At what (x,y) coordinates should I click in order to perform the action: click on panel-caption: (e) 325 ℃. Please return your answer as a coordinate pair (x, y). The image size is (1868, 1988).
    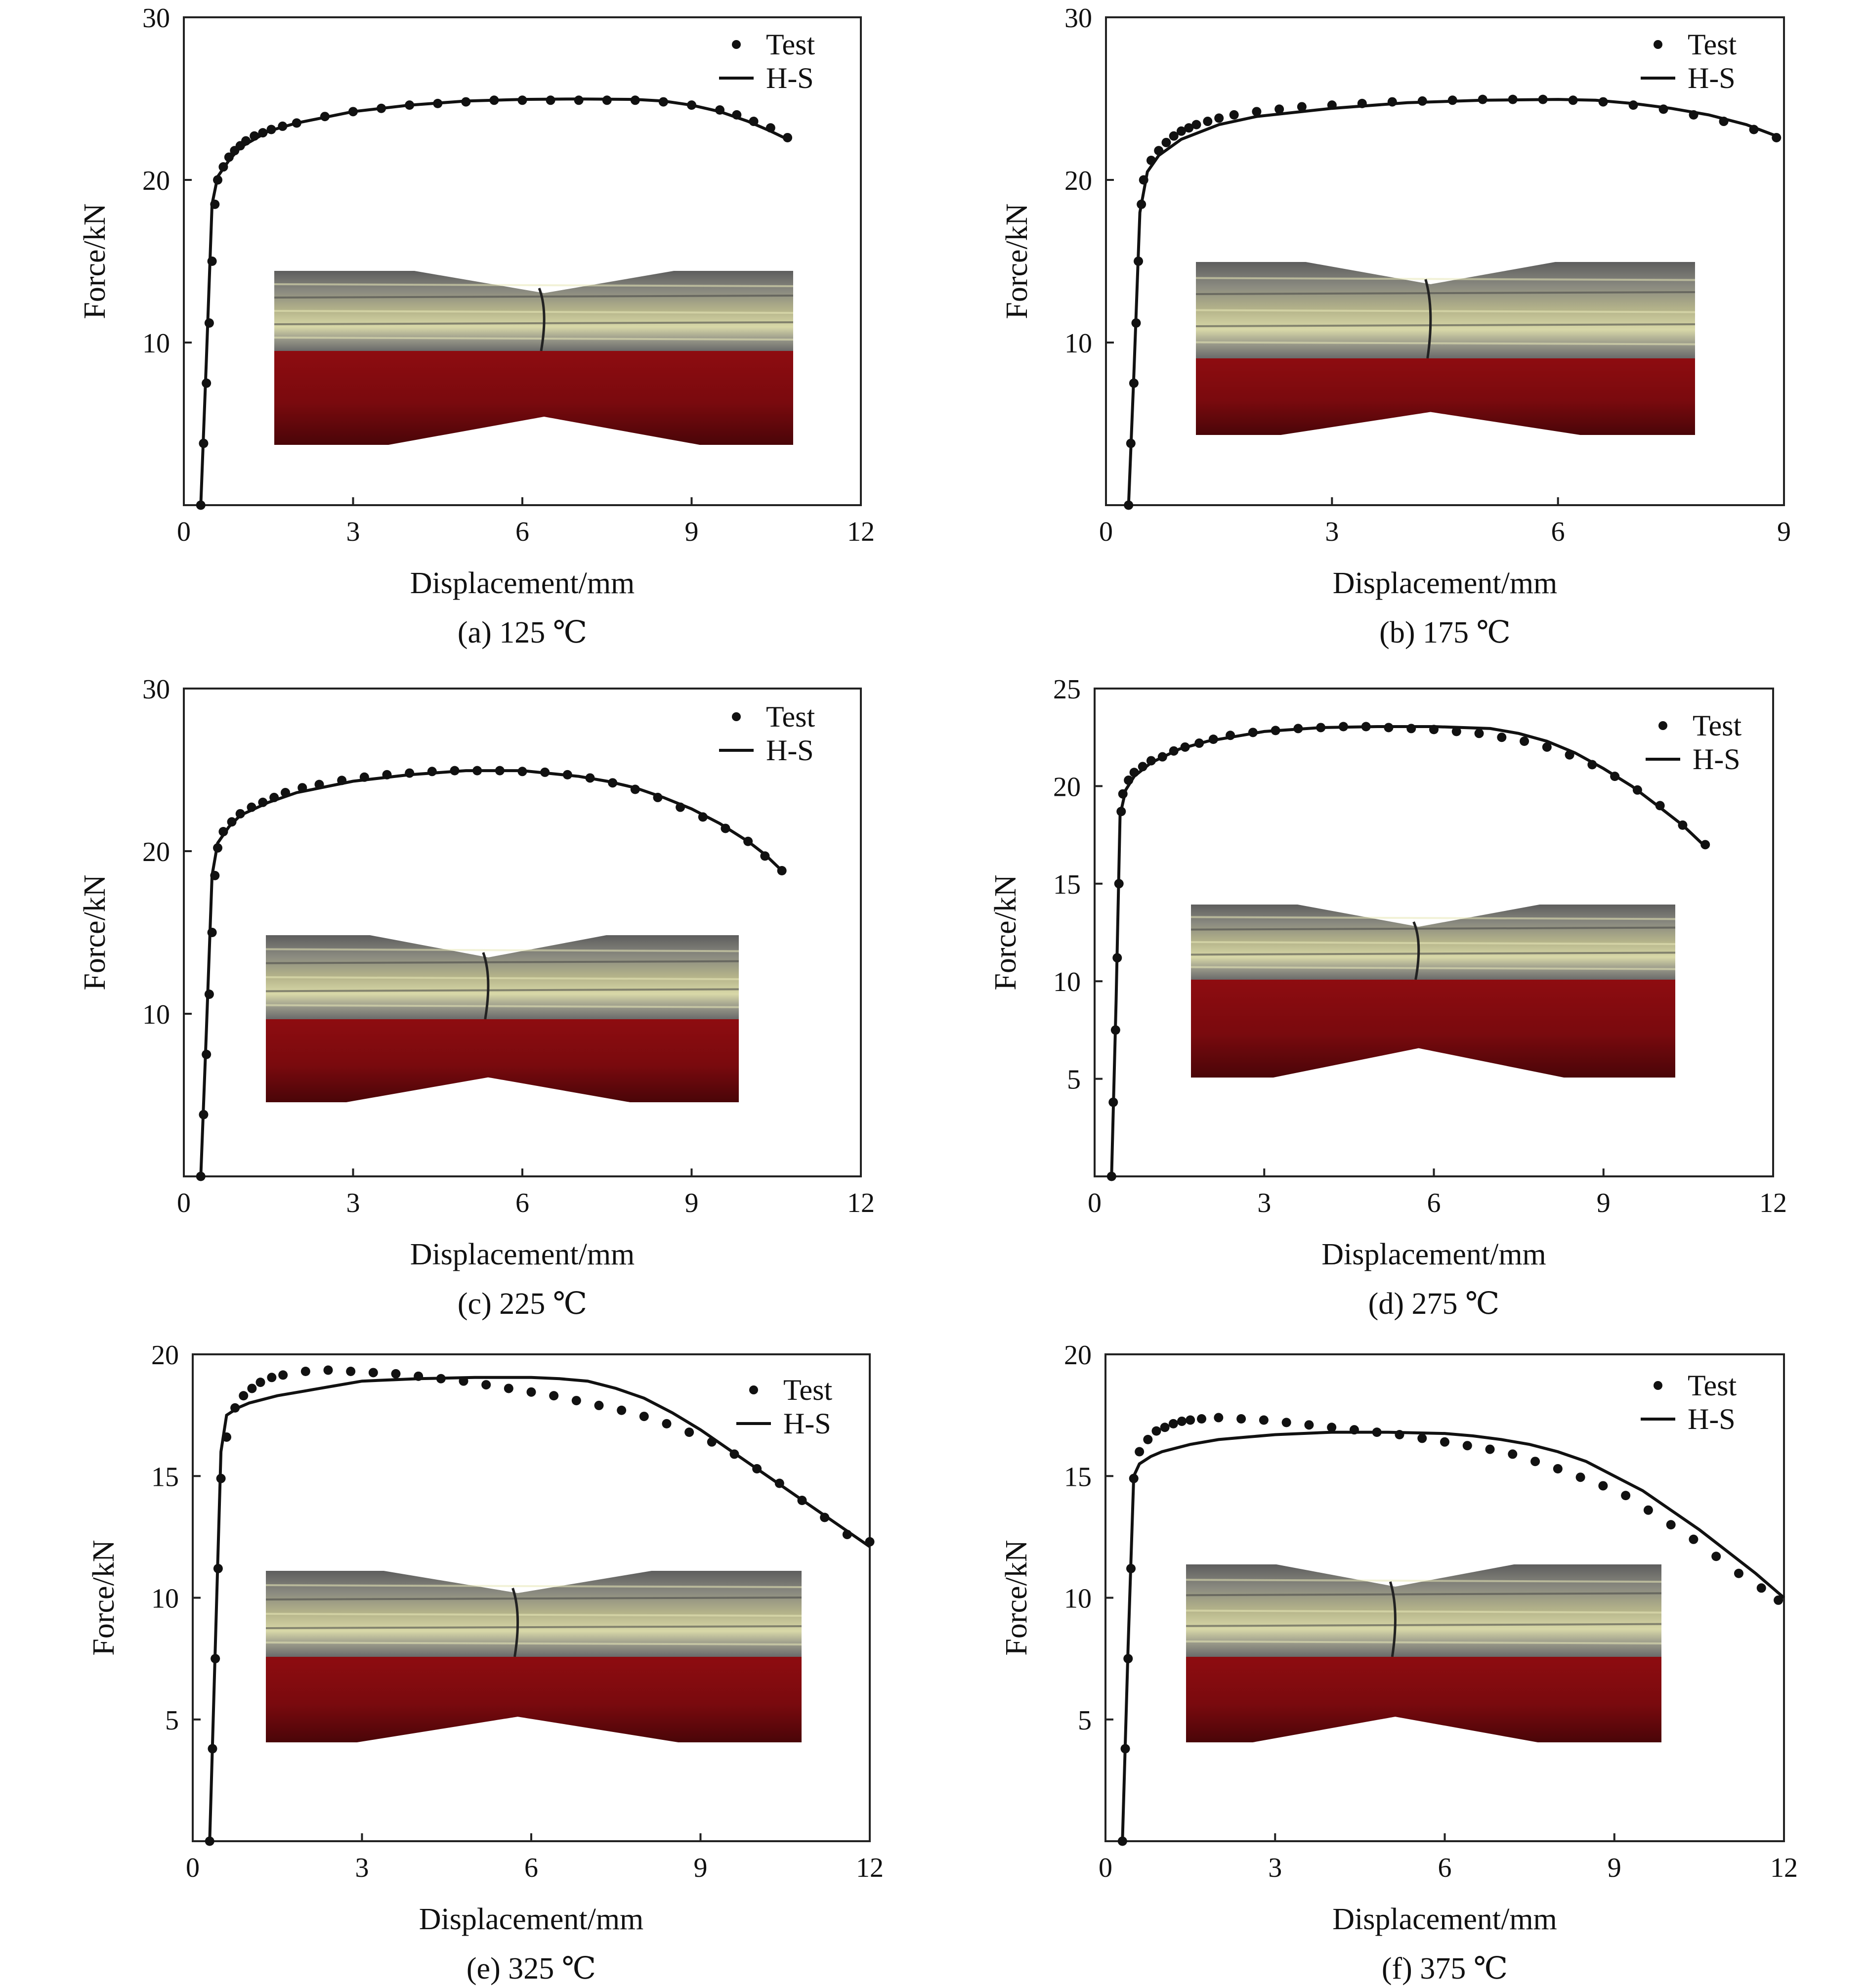
    Looking at the image, I should click on (532, 1969).